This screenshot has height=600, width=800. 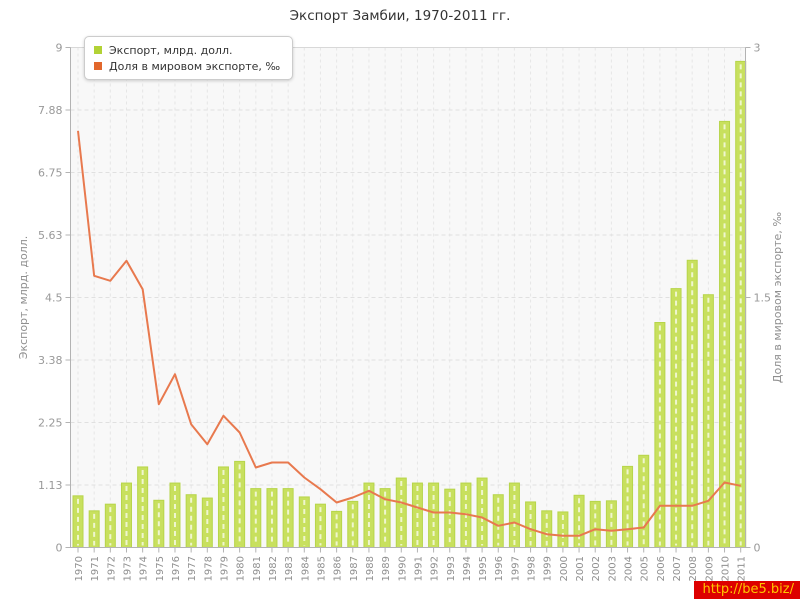 What do you see at coordinates (50, 173) in the screenshot?
I see `left-axis-tick-label: 6.75` at bounding box center [50, 173].